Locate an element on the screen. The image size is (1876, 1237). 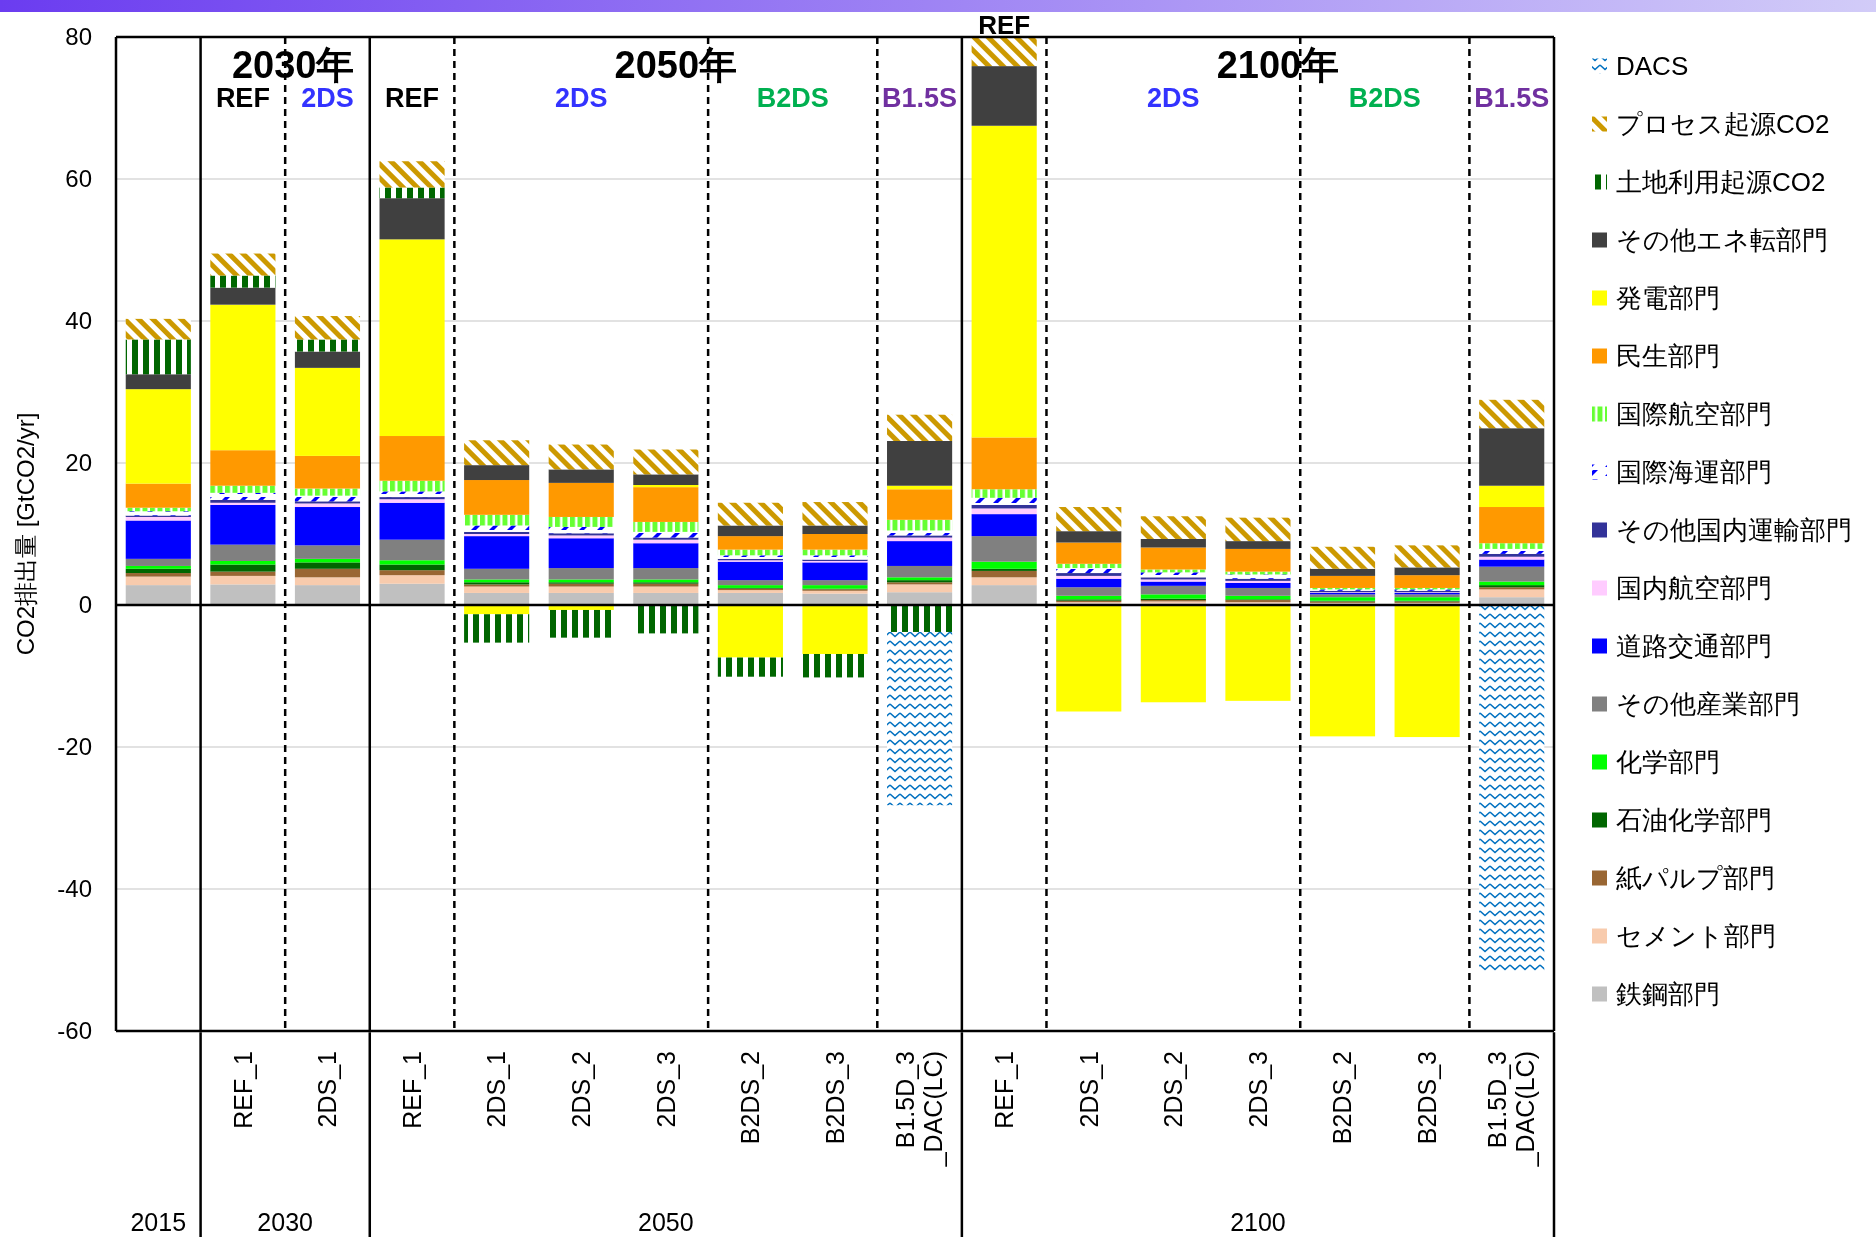
legend-label: その他産業部門 is located at coordinates (1708, 704).